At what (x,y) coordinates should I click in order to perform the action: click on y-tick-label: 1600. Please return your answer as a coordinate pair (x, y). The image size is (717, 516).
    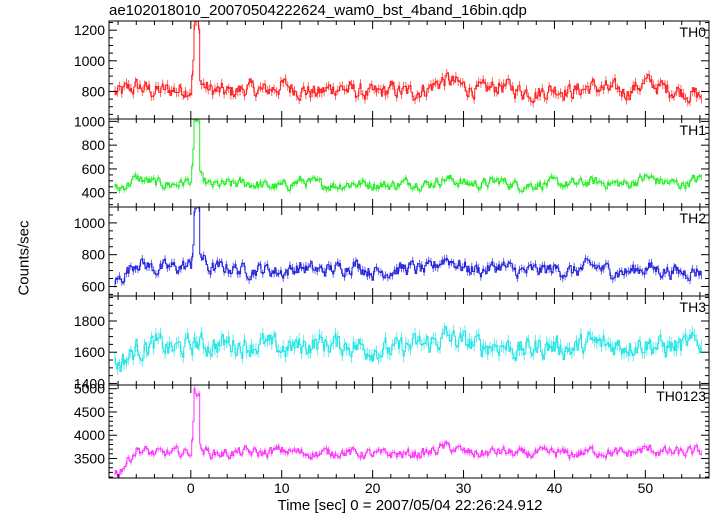
    Looking at the image, I should click on (89, 352).